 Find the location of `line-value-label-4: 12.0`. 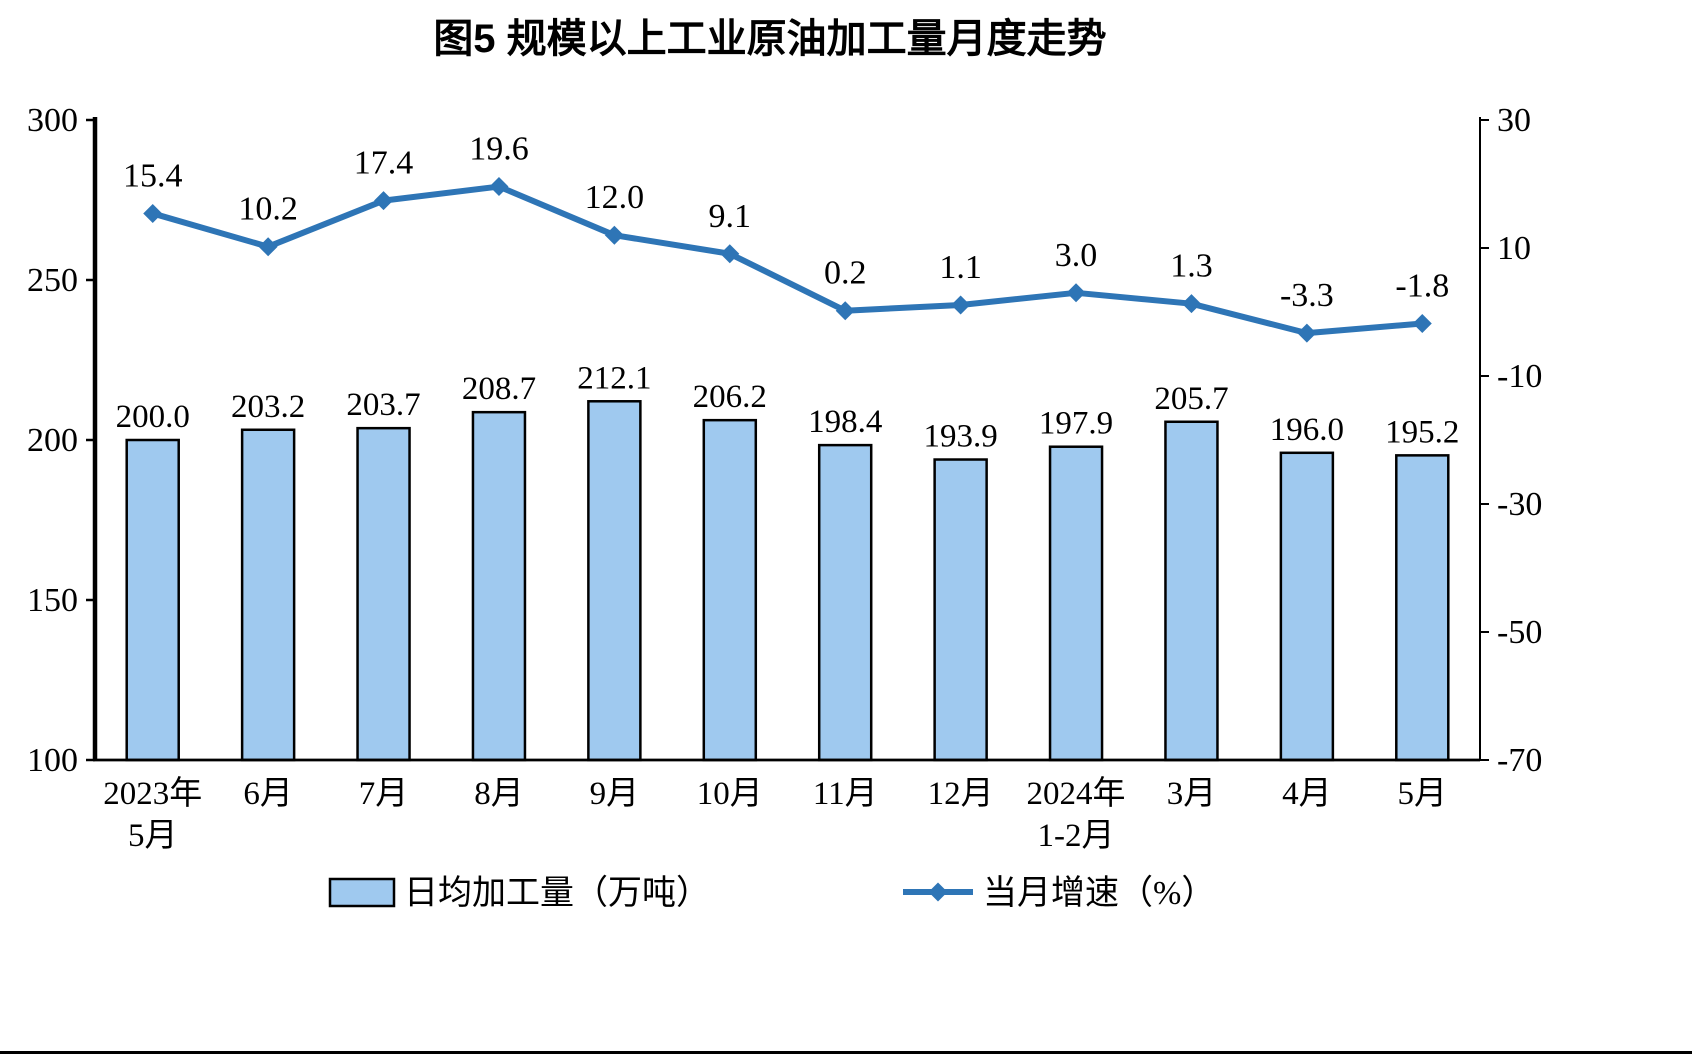

line-value-label-4: 12.0 is located at coordinates (615, 197).